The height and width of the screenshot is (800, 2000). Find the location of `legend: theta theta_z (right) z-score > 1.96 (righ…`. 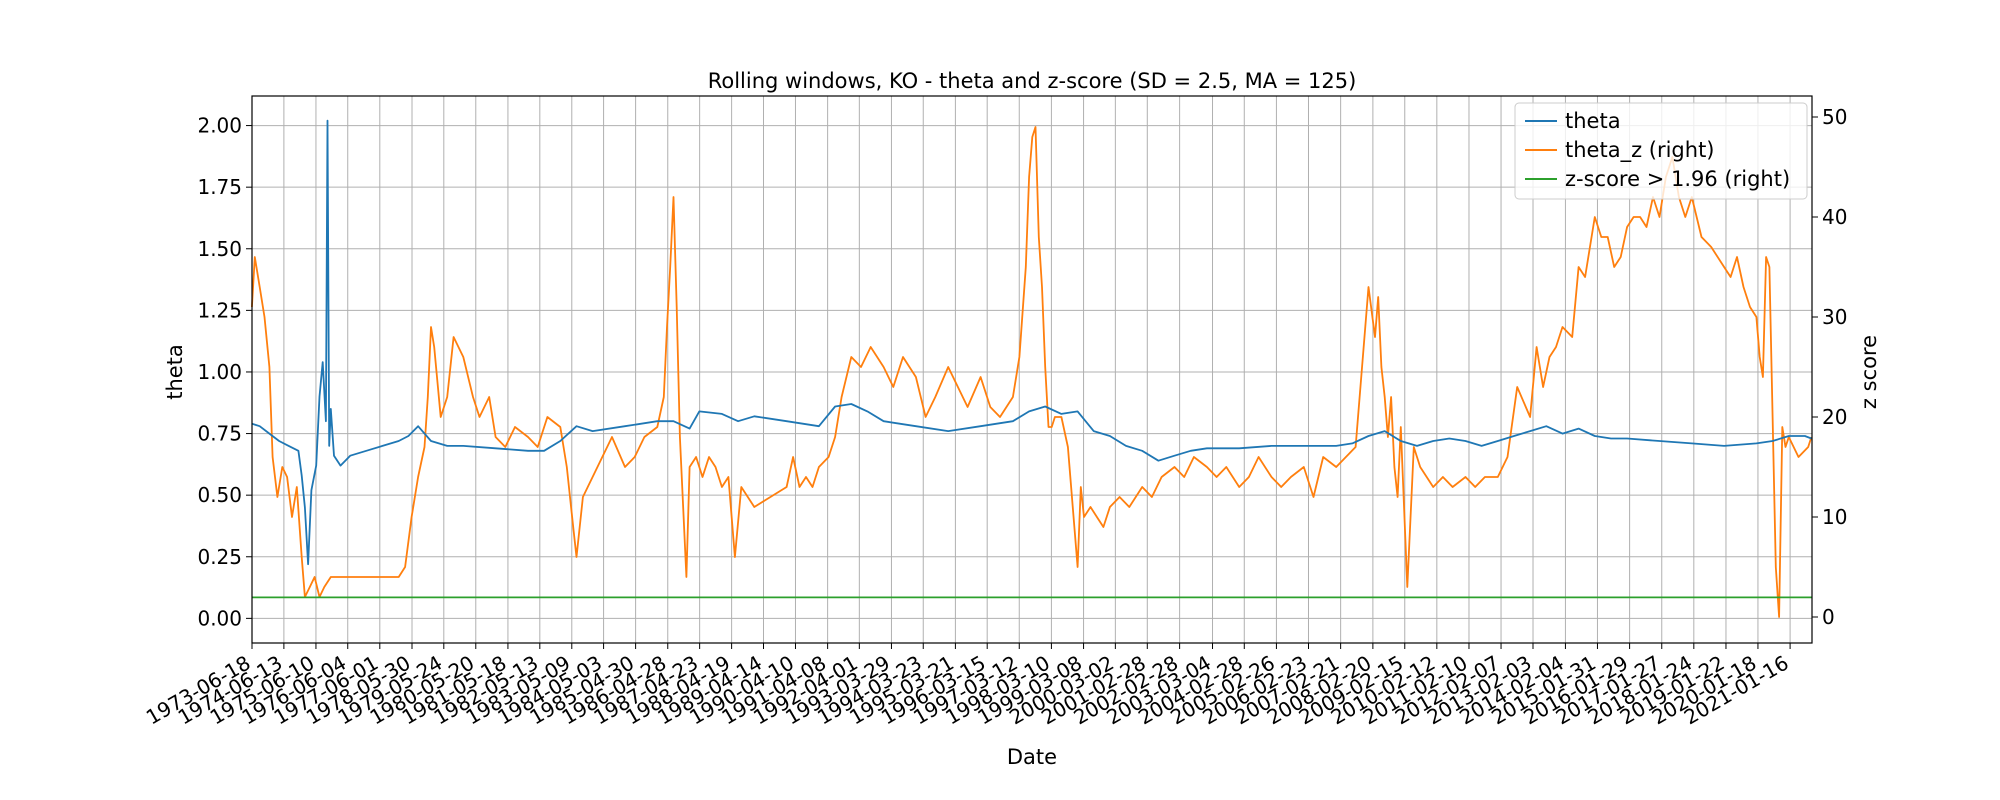

legend: theta theta_z (right) z-score > 1.96 (righ… is located at coordinates (1661, 151).